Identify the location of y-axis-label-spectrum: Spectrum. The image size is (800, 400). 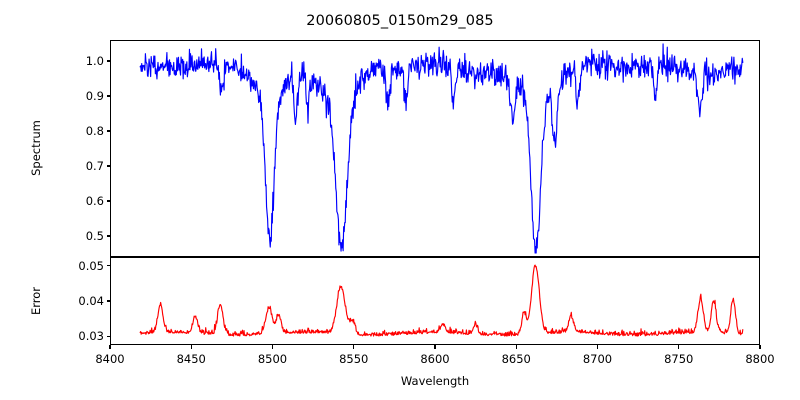
(36, 148).